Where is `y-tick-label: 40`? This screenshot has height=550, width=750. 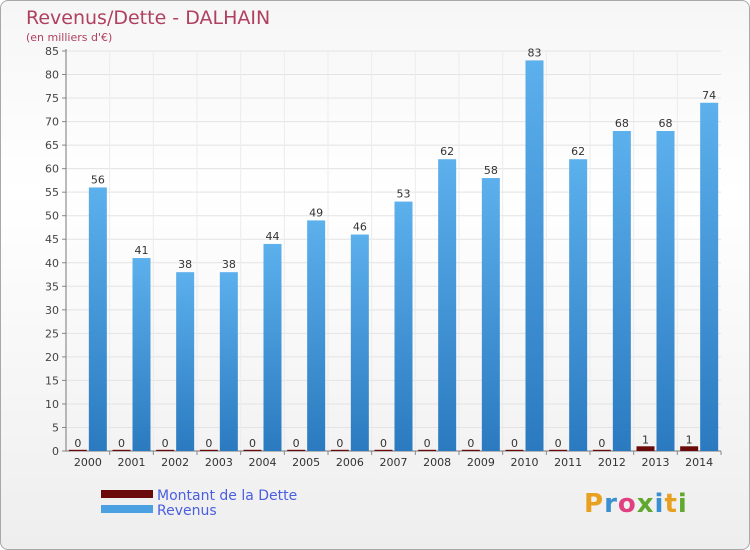
y-tick-label: 40 is located at coordinates (52, 263).